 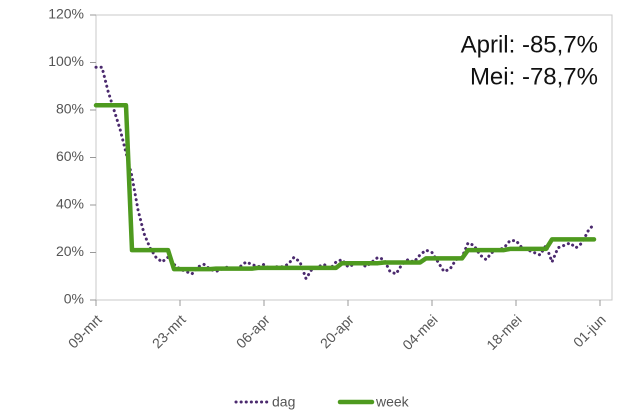 I want to click on x-tick-label: 23-mrt, so click(x=169, y=331).